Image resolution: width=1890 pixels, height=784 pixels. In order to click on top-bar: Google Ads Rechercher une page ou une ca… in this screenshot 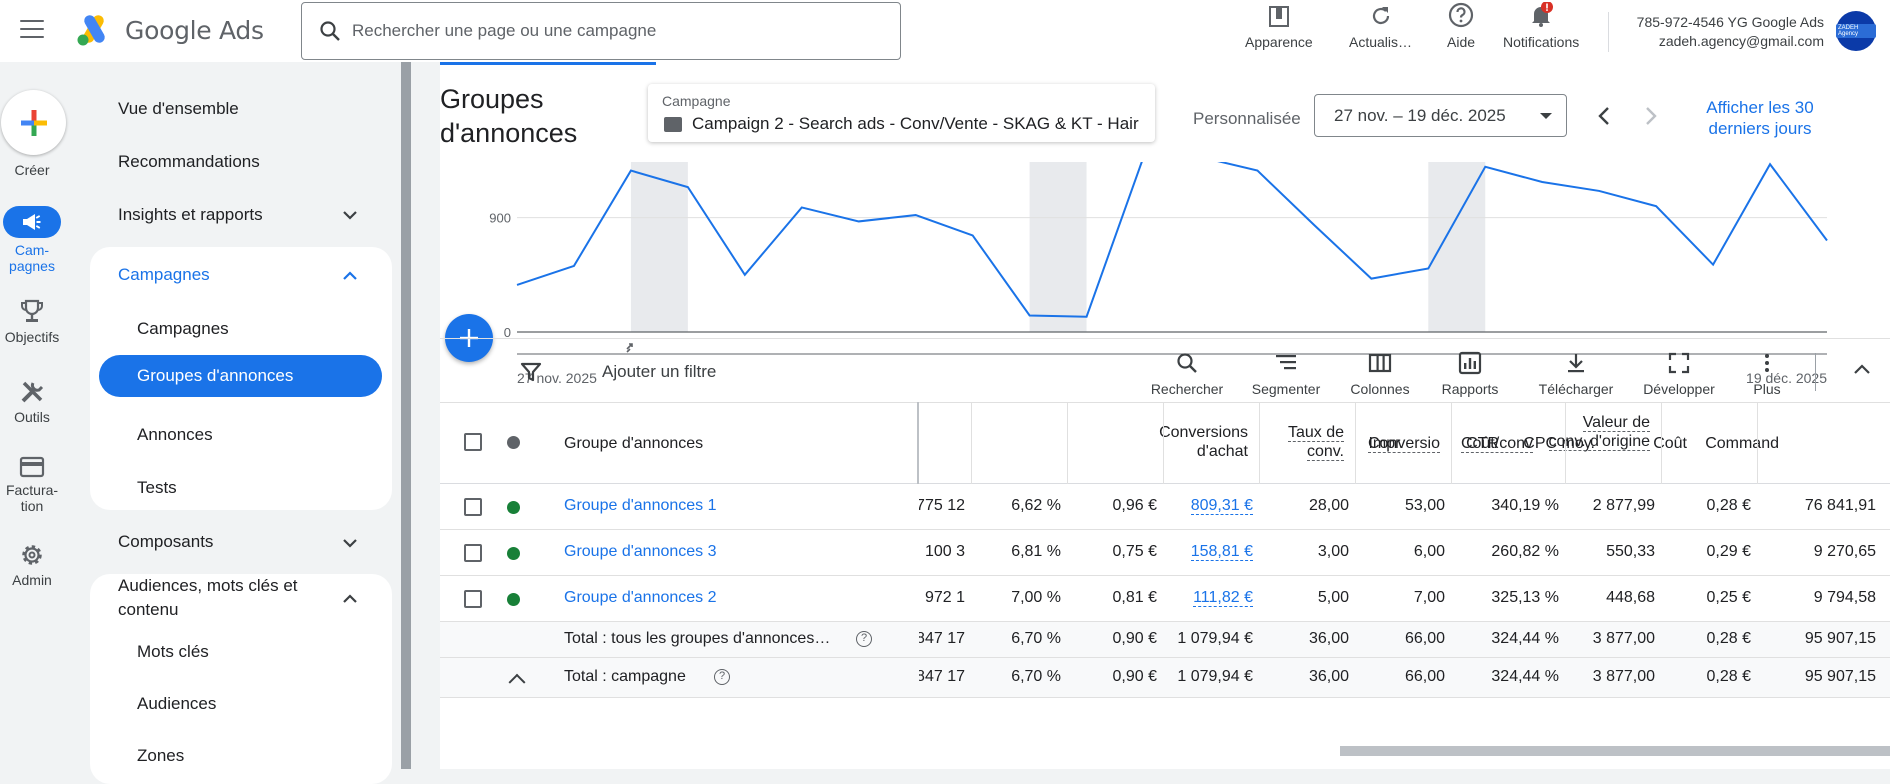, I will do `click(945, 31)`.